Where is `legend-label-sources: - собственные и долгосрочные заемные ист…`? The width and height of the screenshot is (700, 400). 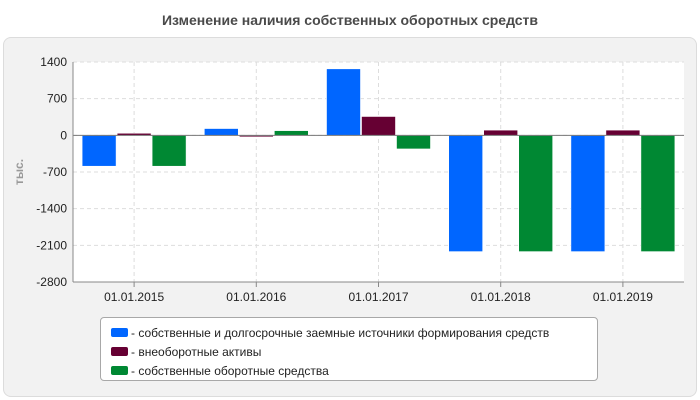
legend-label-sources: - собственные и долгосрочные заемные ист… is located at coordinates (340, 332).